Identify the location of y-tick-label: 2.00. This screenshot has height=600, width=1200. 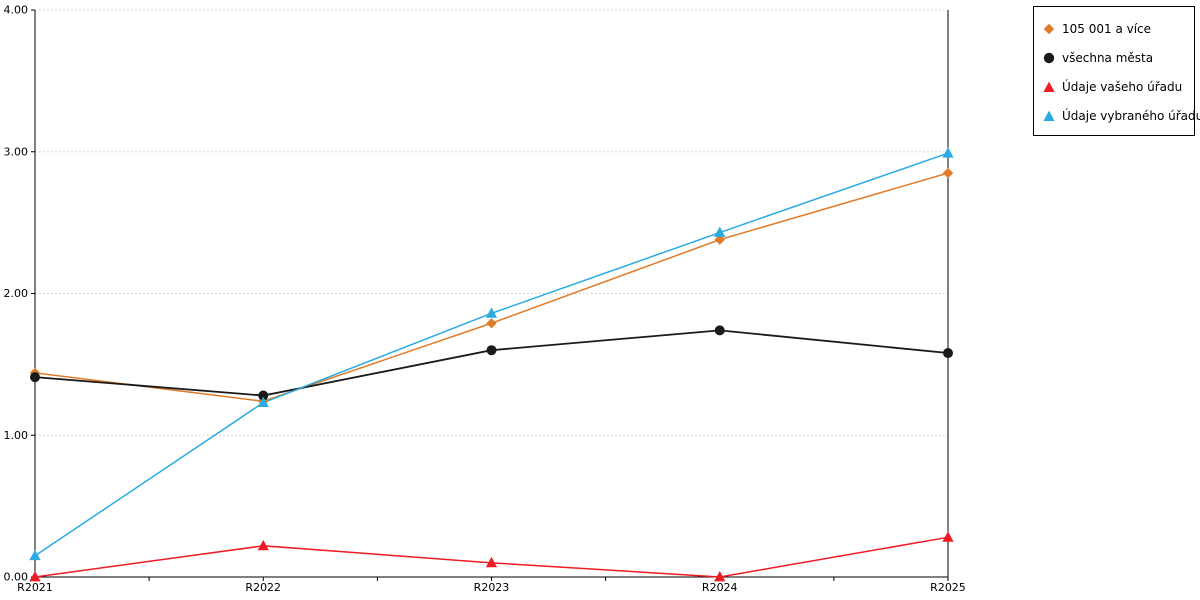
(16, 293).